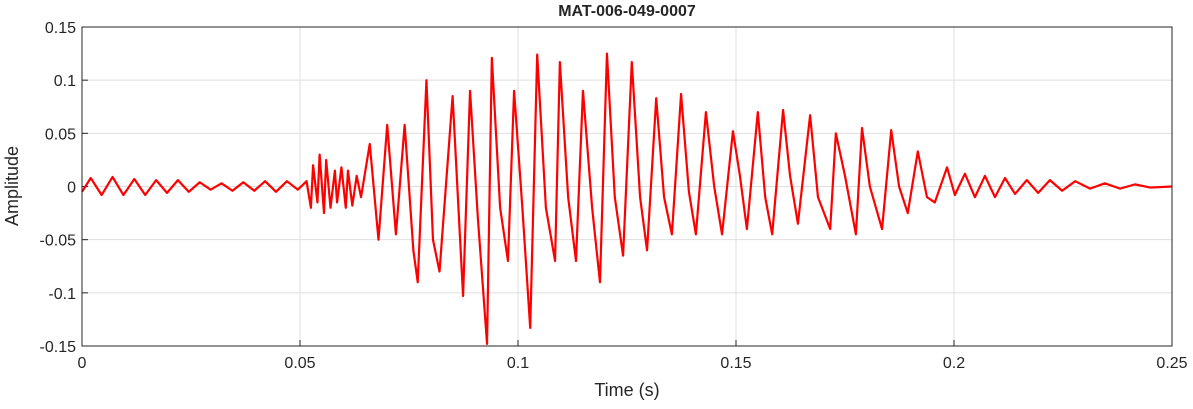 The width and height of the screenshot is (1193, 409). Describe the element at coordinates (58, 241) in the screenshot. I see `y-tick-label: -0.05` at that location.